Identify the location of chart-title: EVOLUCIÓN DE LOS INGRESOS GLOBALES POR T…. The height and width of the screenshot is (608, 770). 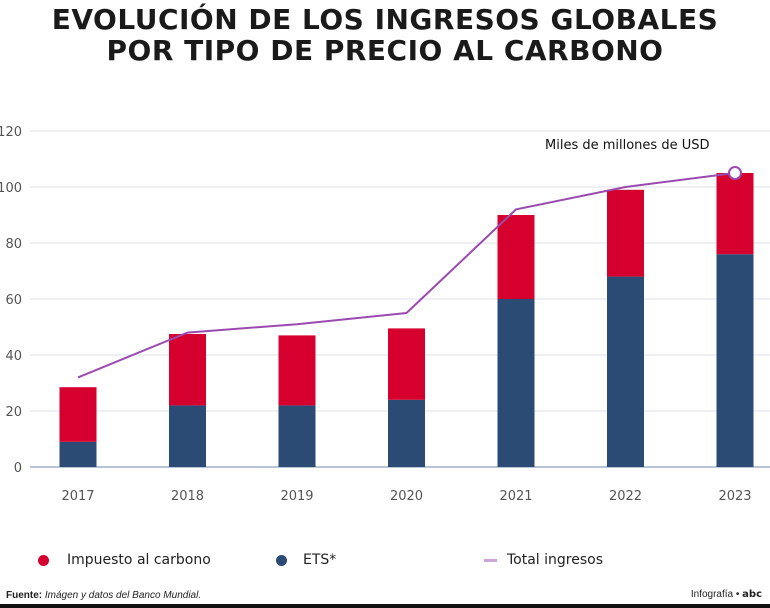
(385, 35).